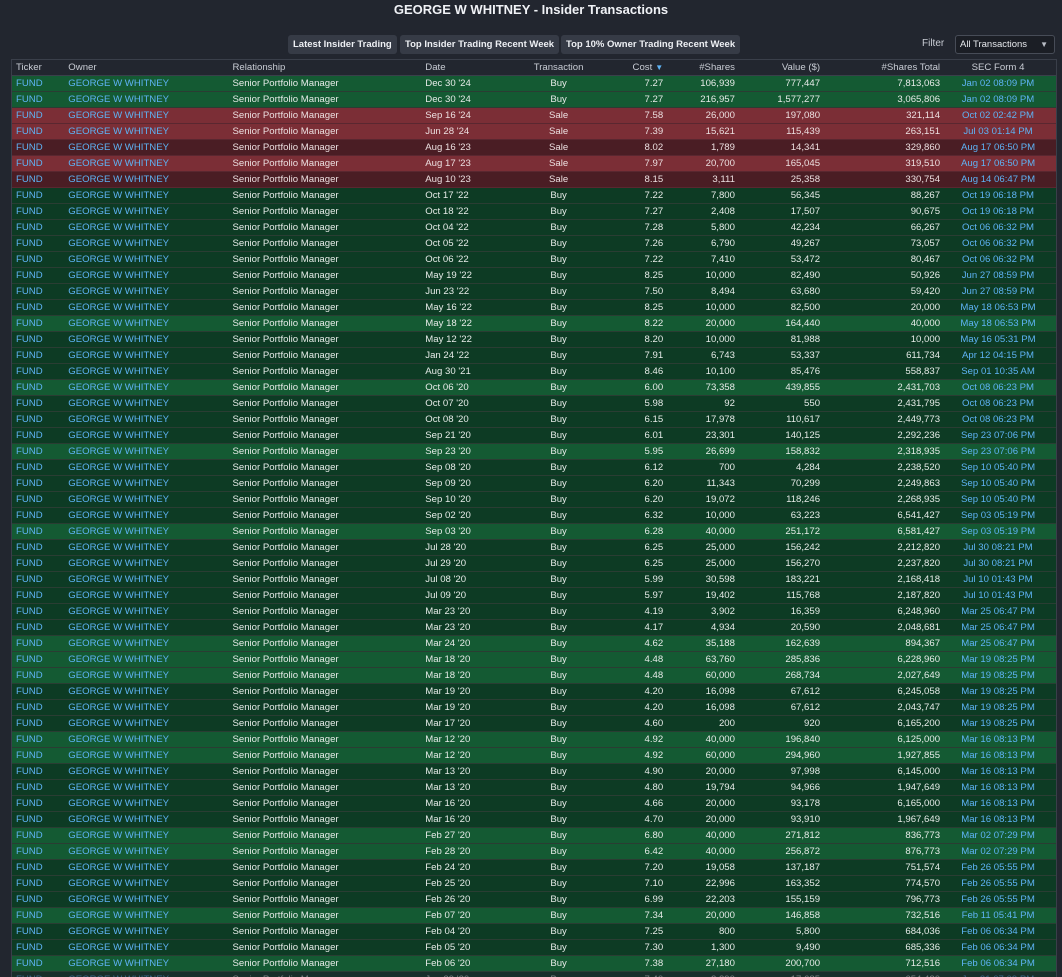 This screenshot has width=1062, height=977. Describe the element at coordinates (998, 467) in the screenshot. I see `sec-form-link: Sep 10 05:40 PM` at that location.